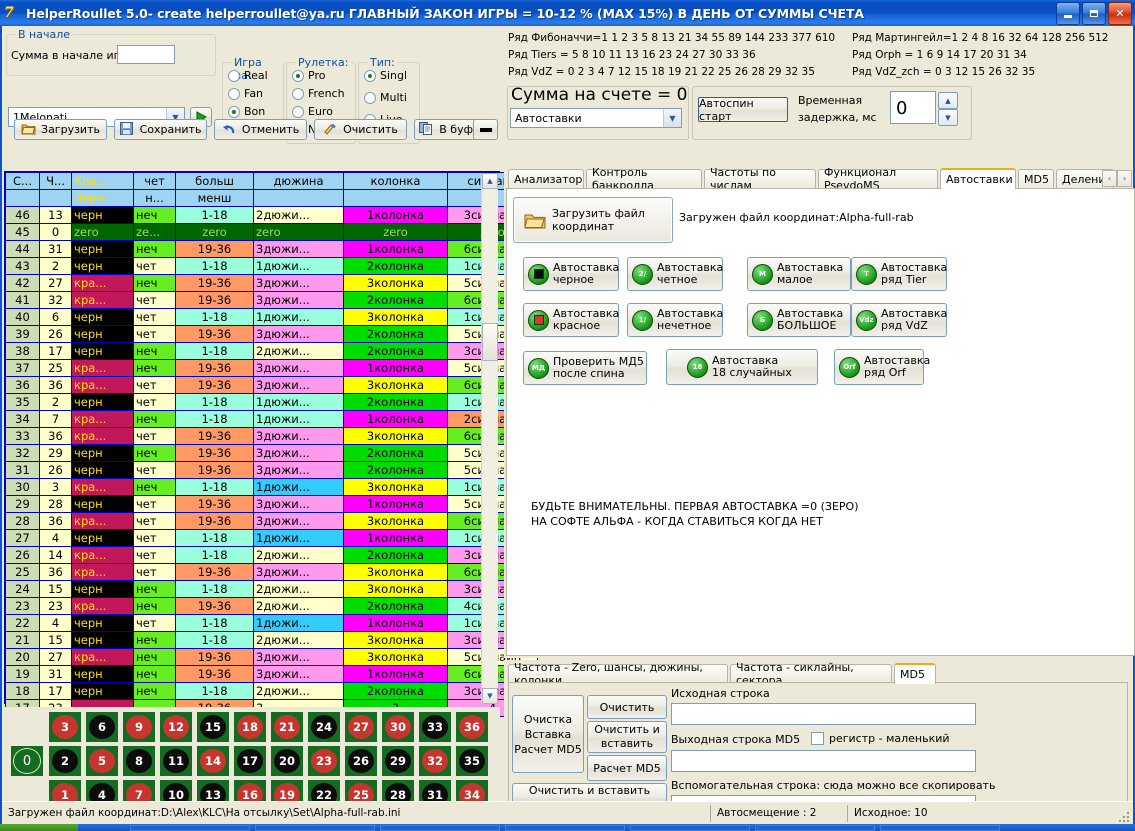 This screenshot has height=831, width=1135. Describe the element at coordinates (1124, 178) in the screenshot. I see `tab-scroll-right-icon: ›` at that location.